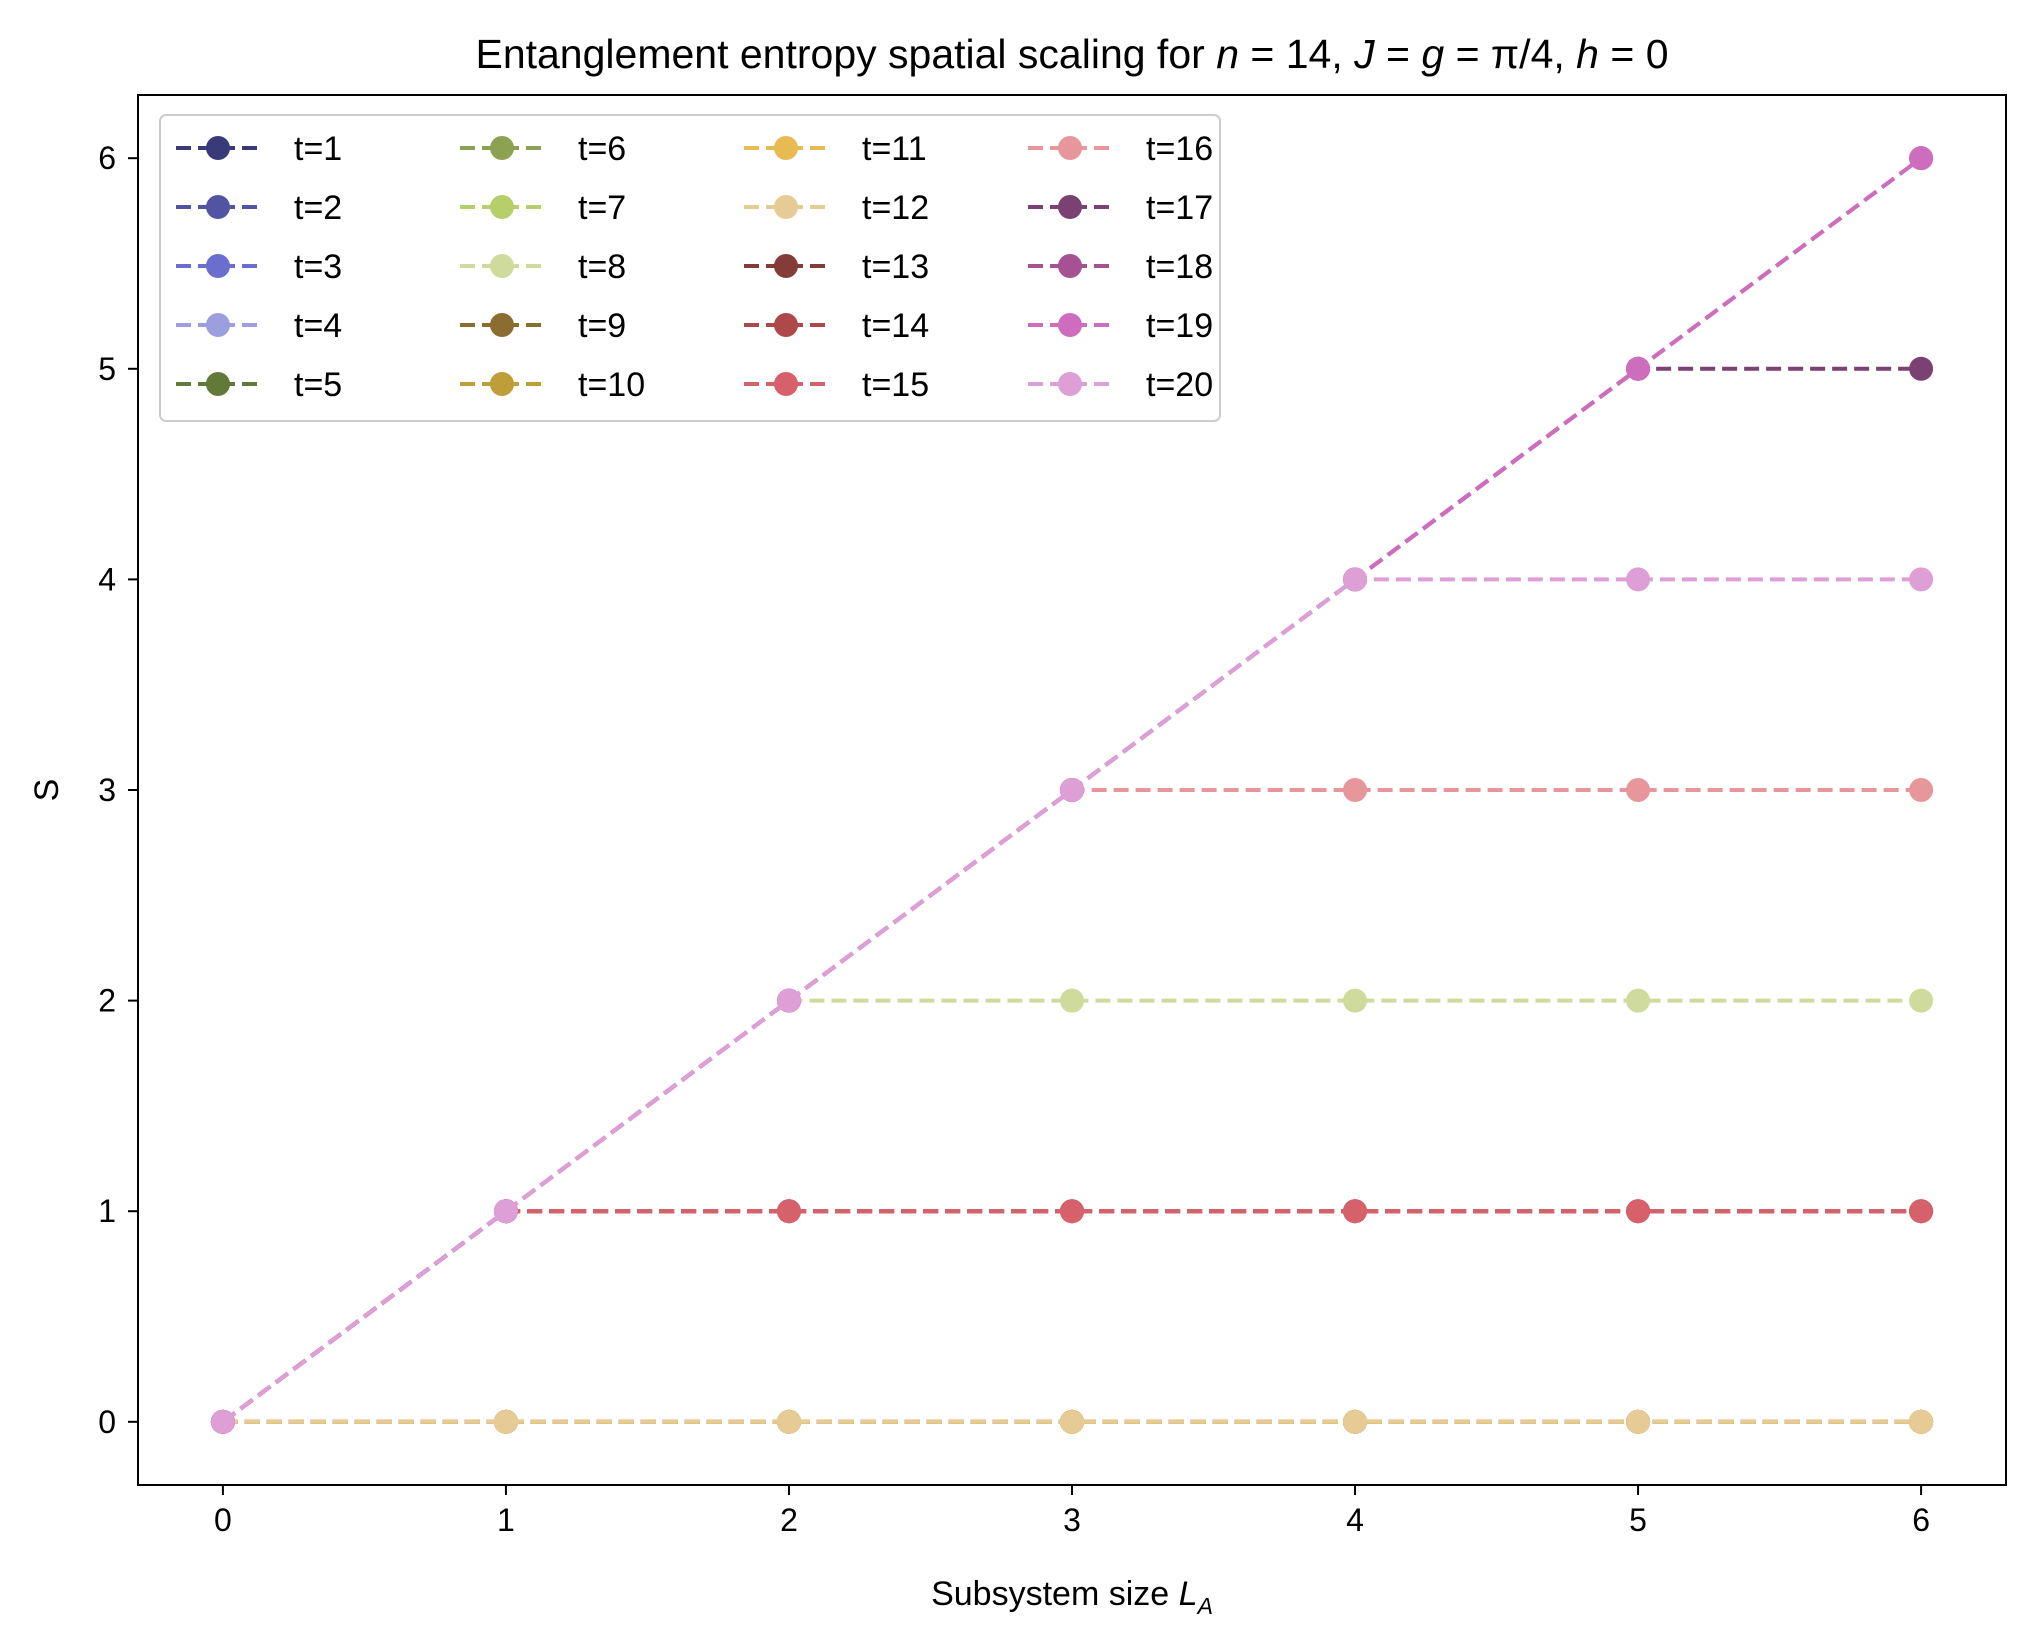 This screenshot has width=2026, height=1640. I want to click on legend-entry: t=14, so click(836, 326).